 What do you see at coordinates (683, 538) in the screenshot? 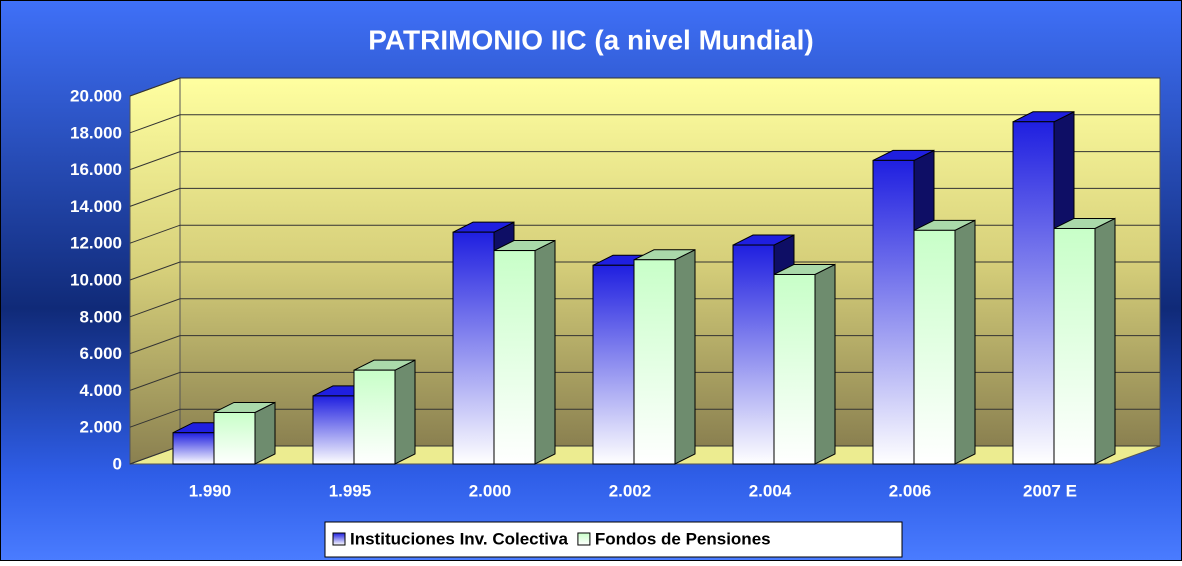
I see `legend-label: Fondos de Pensiones` at bounding box center [683, 538].